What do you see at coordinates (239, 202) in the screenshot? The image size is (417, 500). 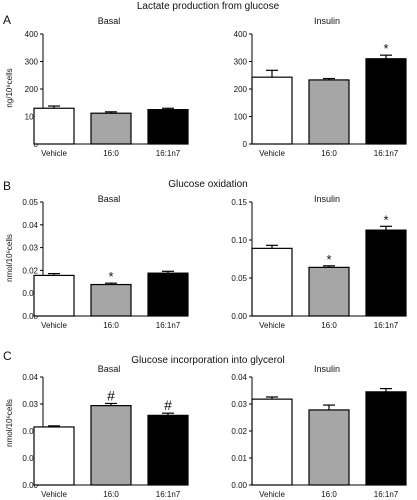 I see `y-tick-label: 0.15` at bounding box center [239, 202].